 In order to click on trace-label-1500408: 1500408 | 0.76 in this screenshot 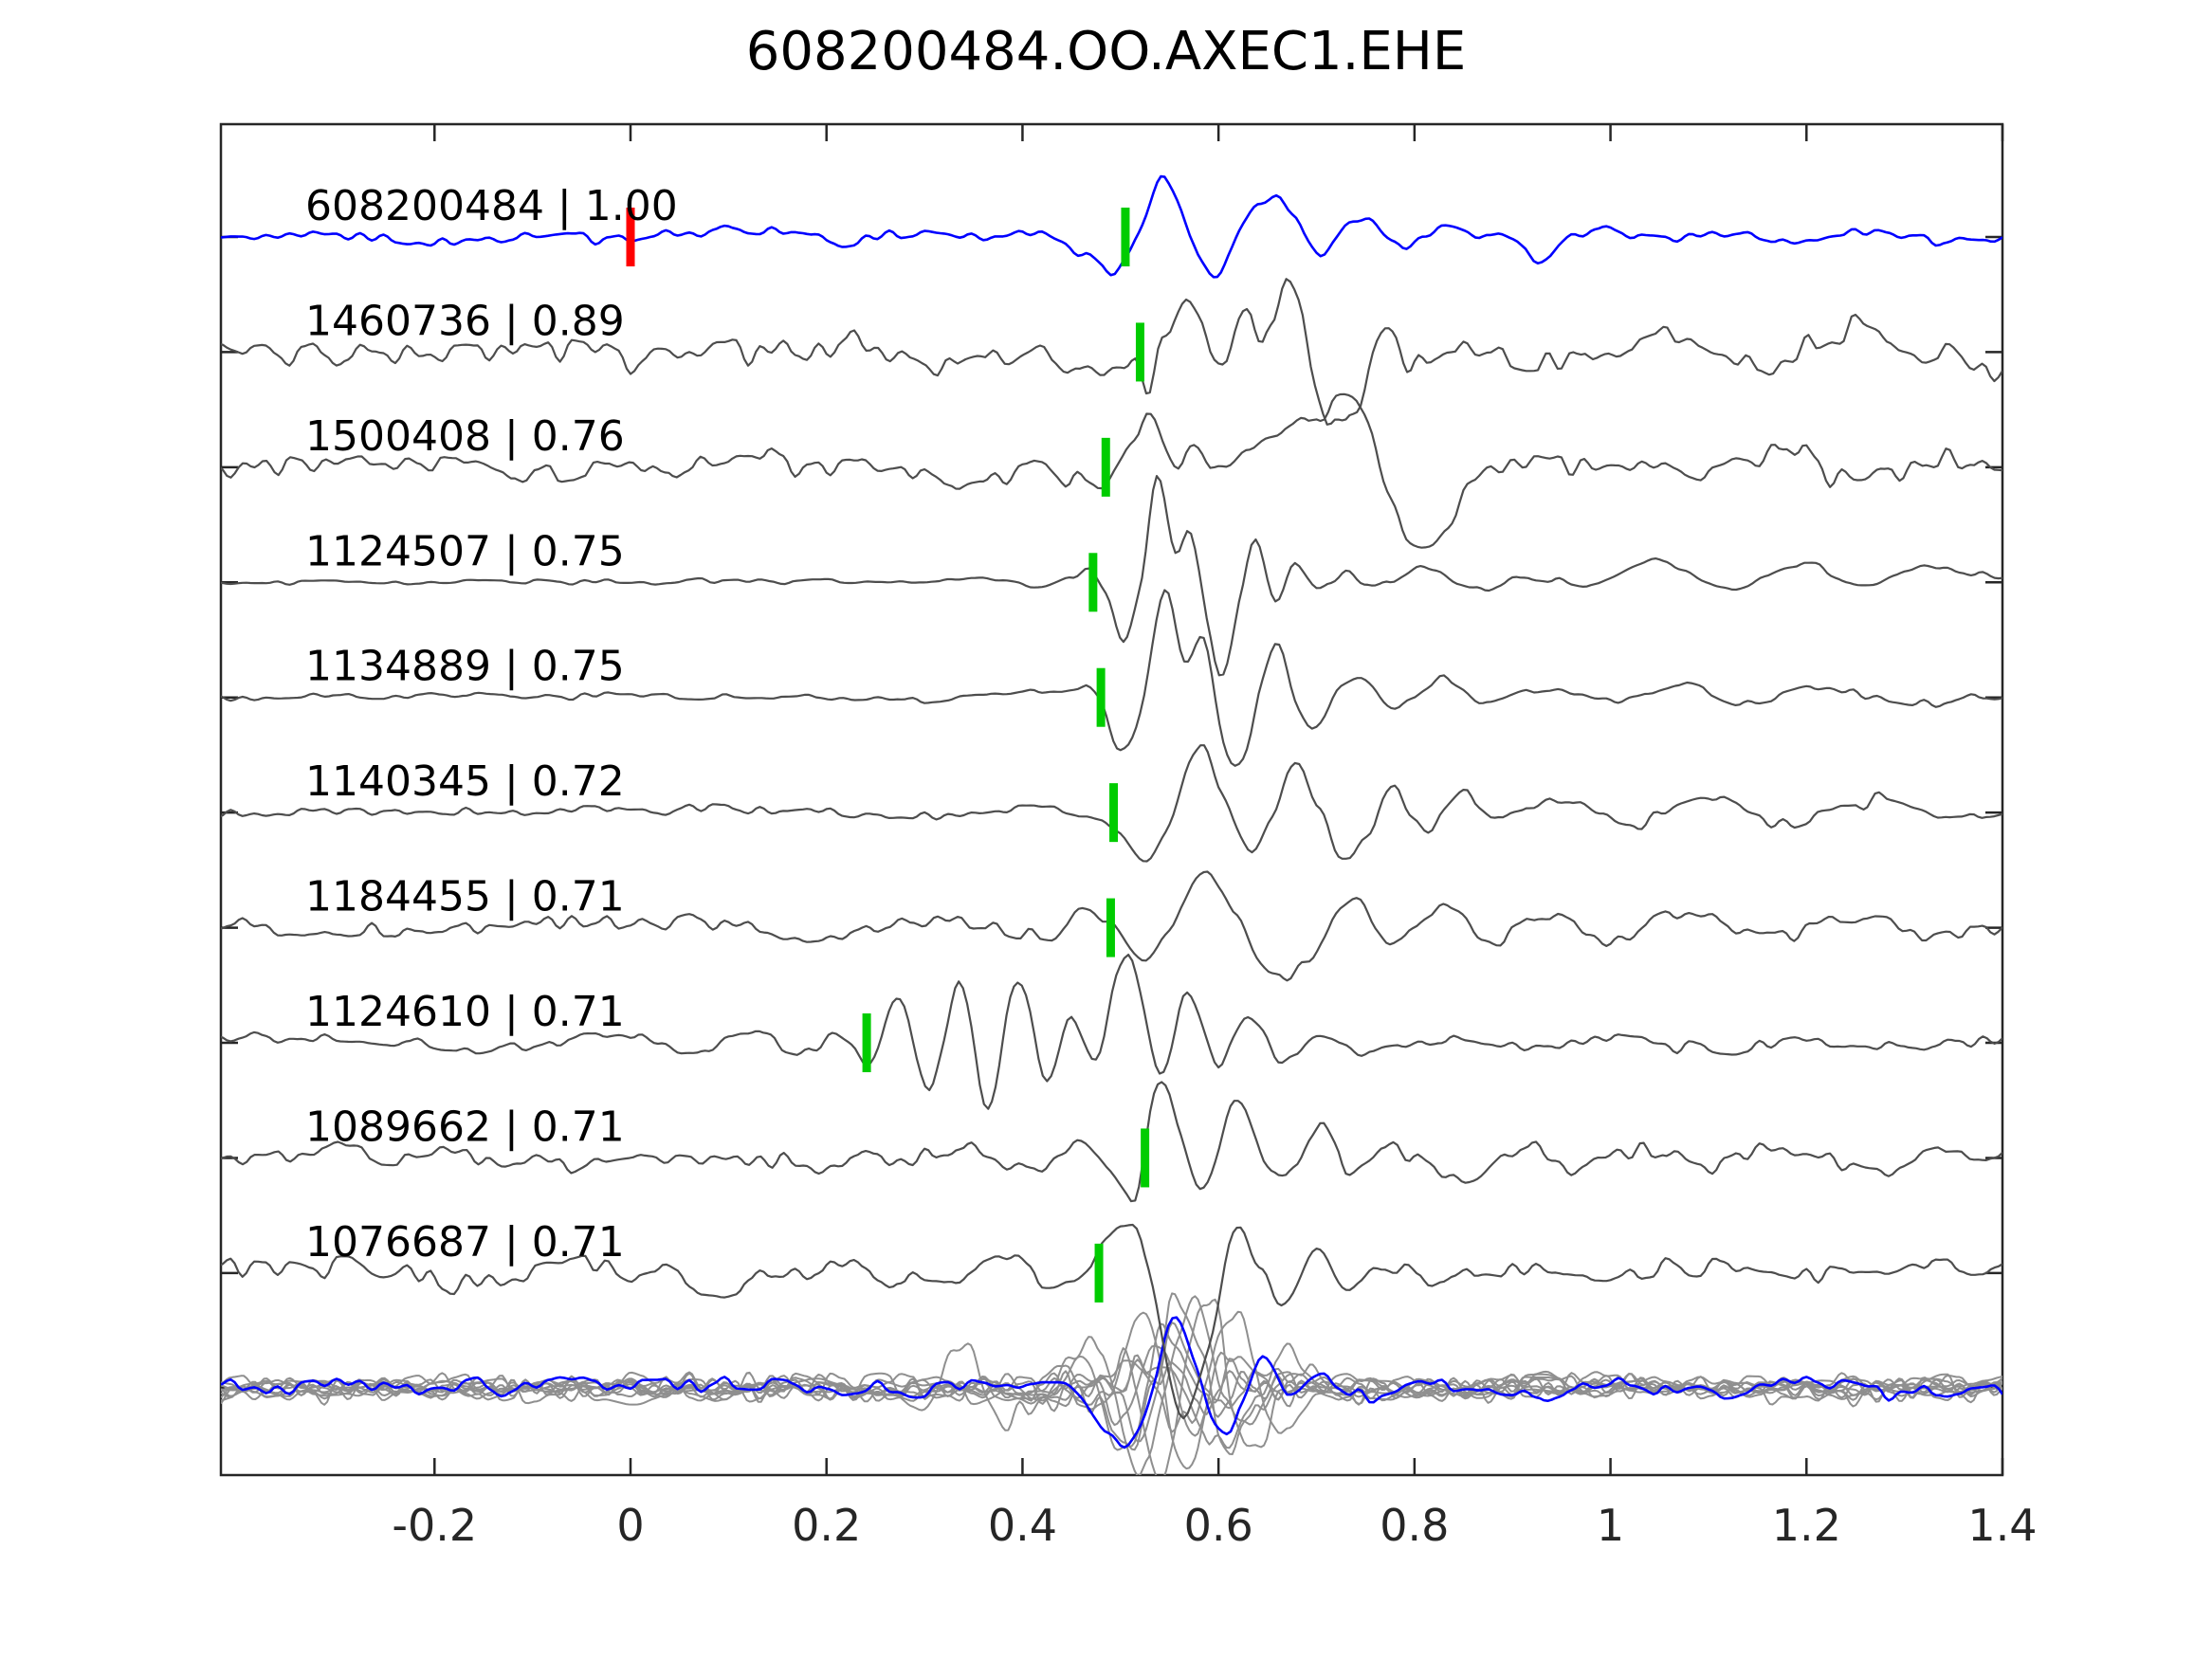, I will do `click(465, 436)`.